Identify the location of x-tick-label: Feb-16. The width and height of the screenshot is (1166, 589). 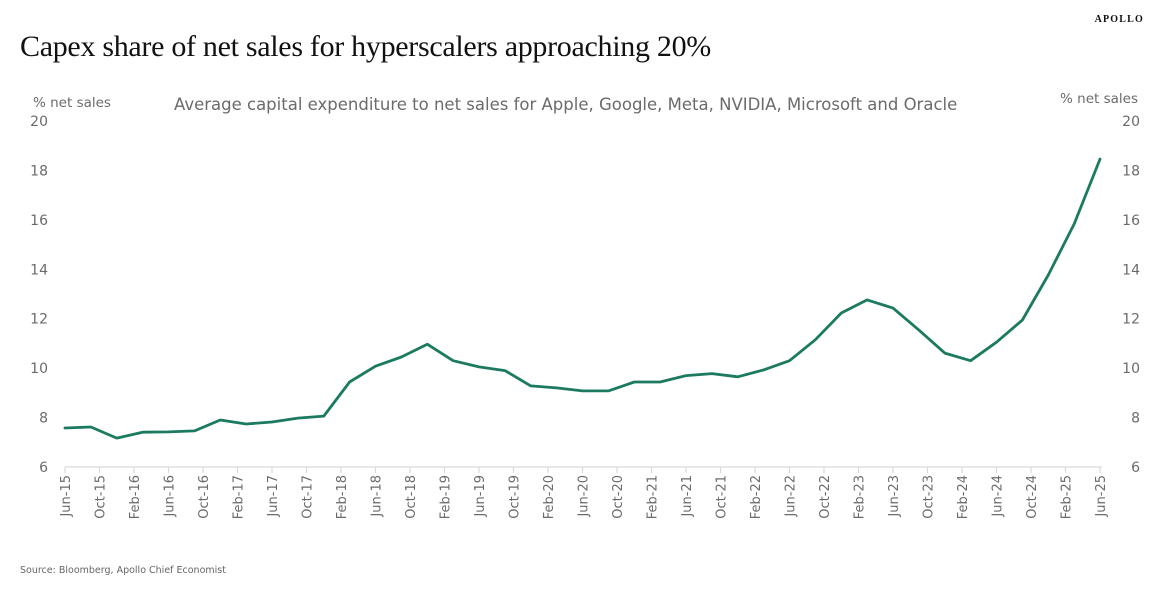
(135, 497).